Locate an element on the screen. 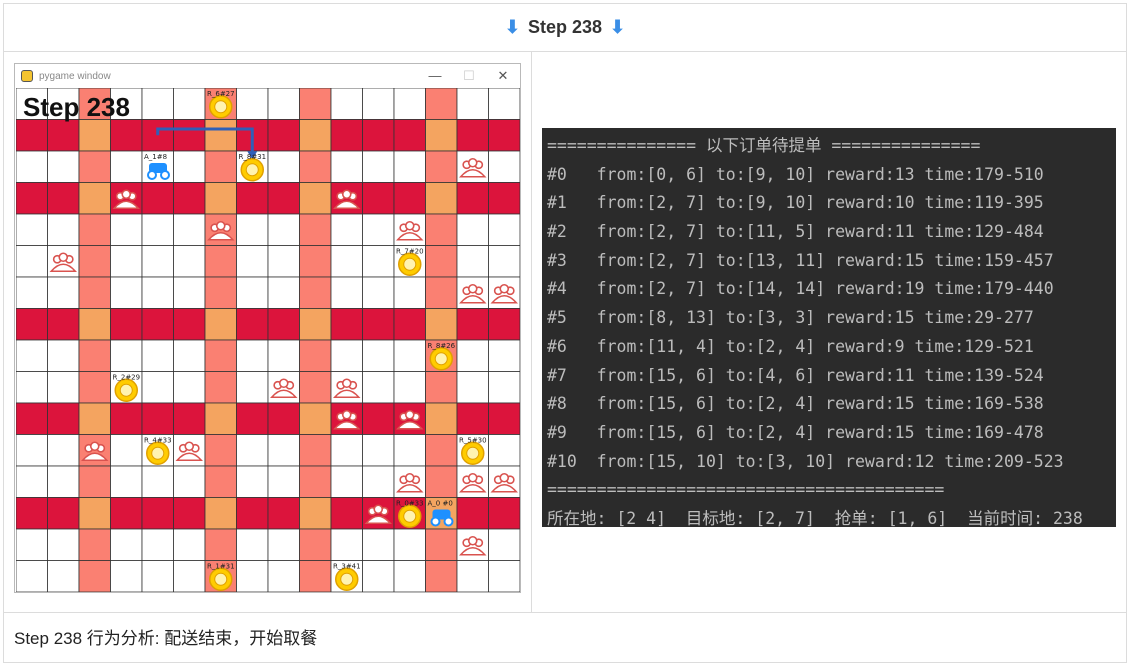 This screenshot has height=666, width=1131. order-label: R_5#30 is located at coordinates (473, 441).